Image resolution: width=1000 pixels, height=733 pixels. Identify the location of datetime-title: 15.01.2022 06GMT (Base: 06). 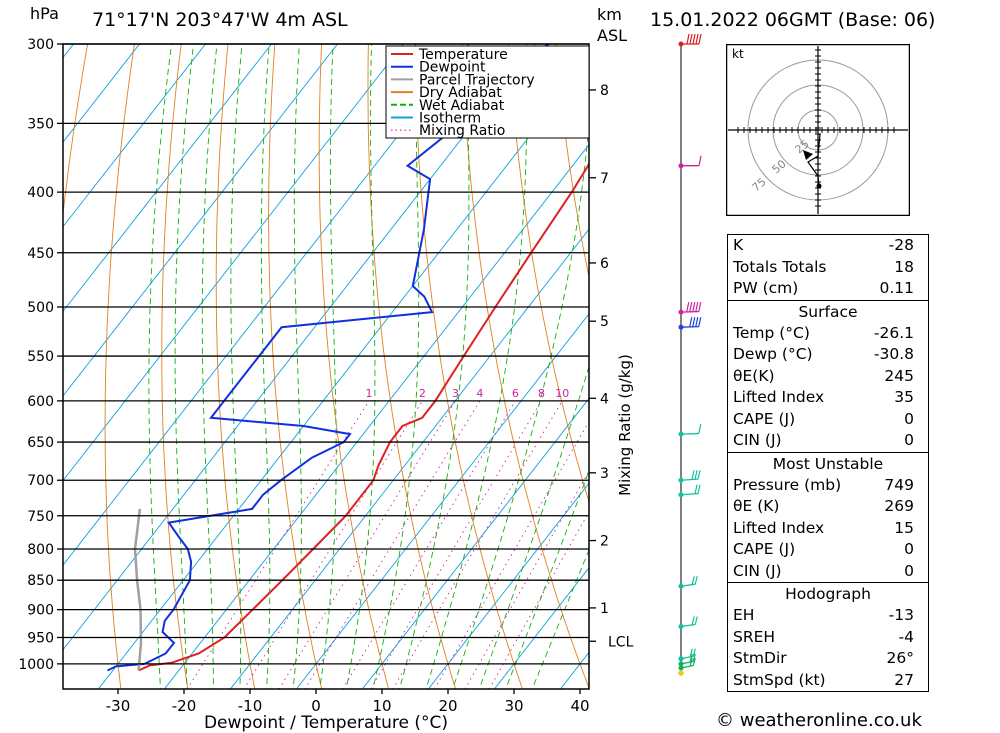
(793, 20).